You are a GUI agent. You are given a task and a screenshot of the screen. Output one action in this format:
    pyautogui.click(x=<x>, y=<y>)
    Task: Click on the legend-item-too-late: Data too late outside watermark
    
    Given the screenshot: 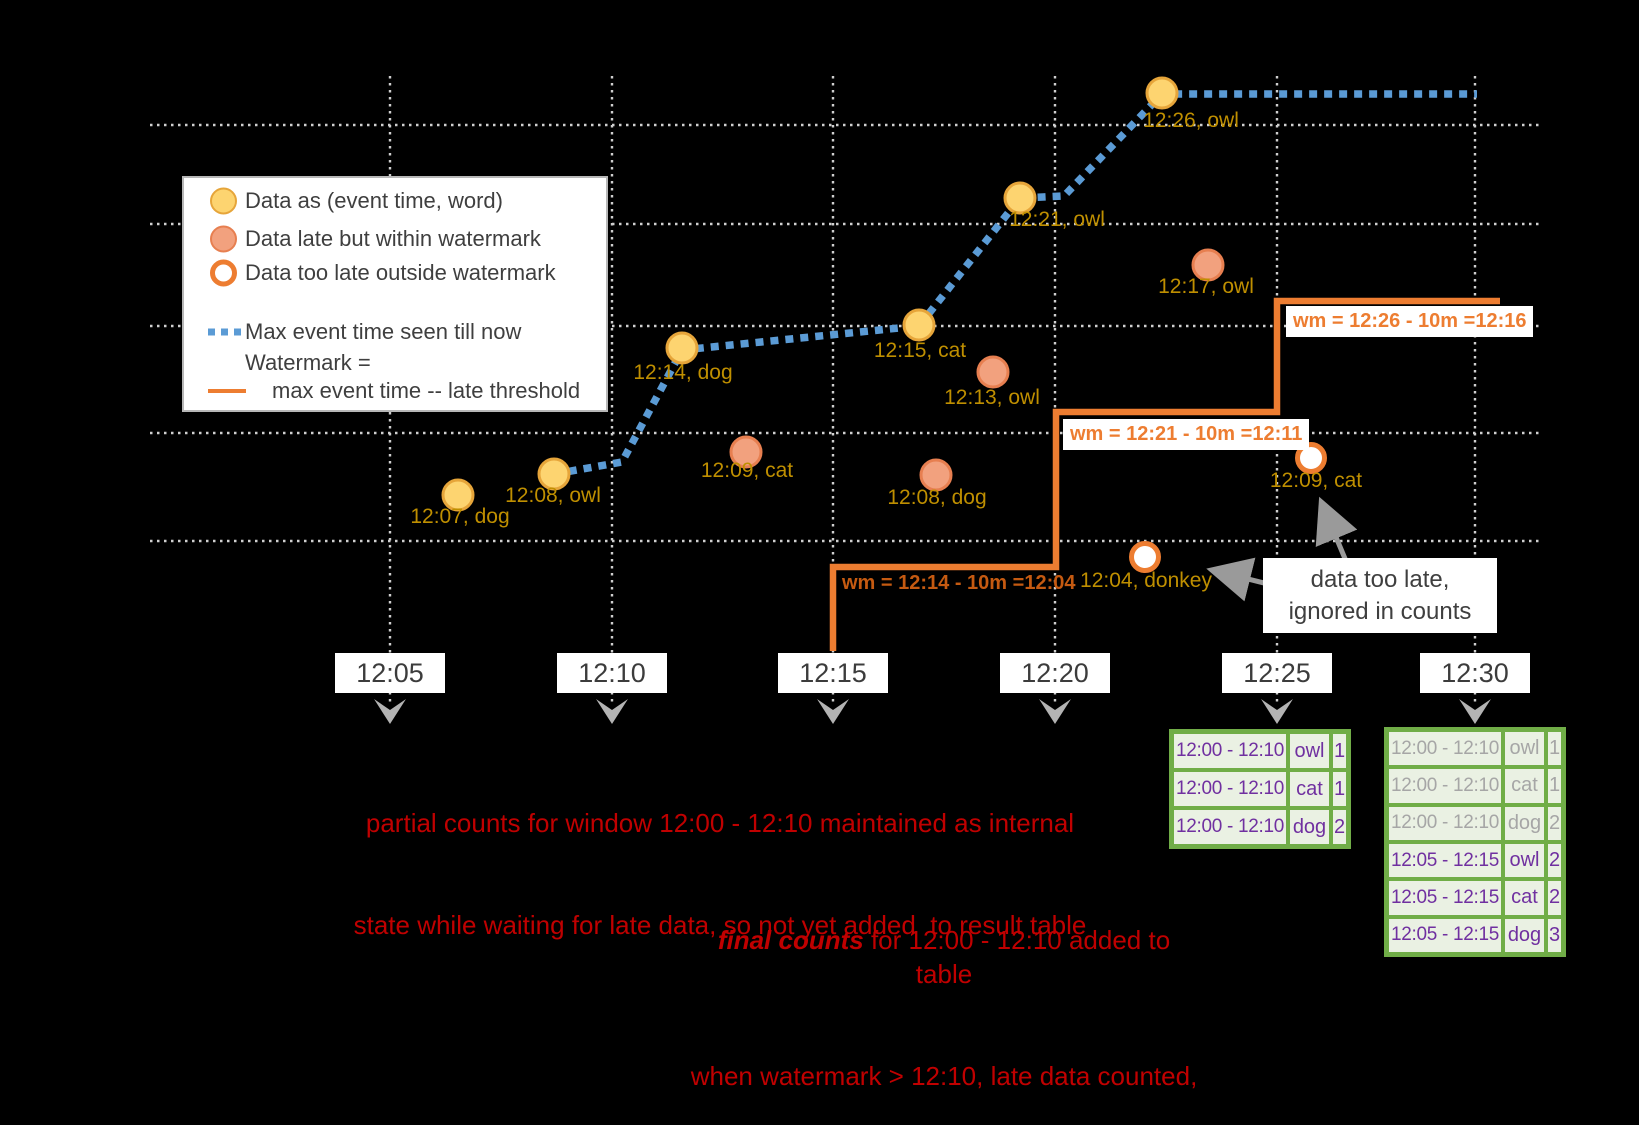 What is the action you would take?
    pyautogui.click(x=395, y=273)
    